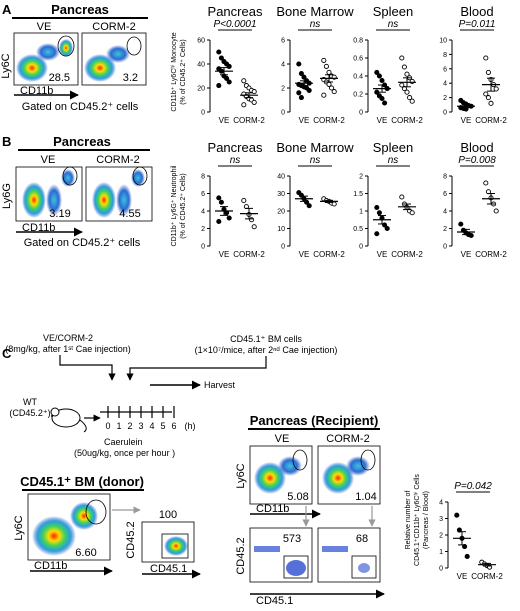 The image size is (520, 611). I want to click on panel-a-flow-plot-corm, so click(114, 59).